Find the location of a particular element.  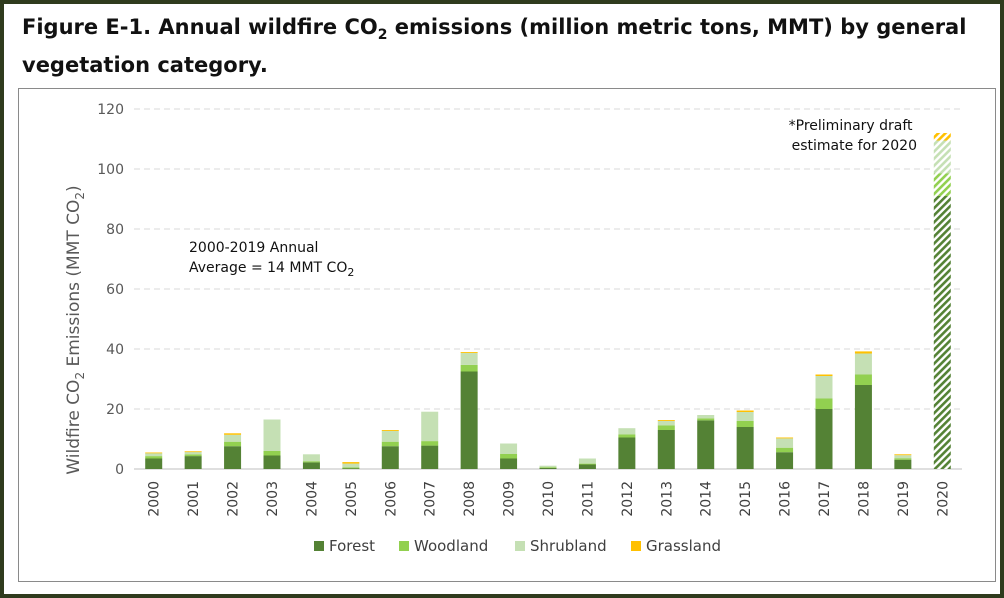

x-tick-label: 2001 is located at coordinates (194, 499).